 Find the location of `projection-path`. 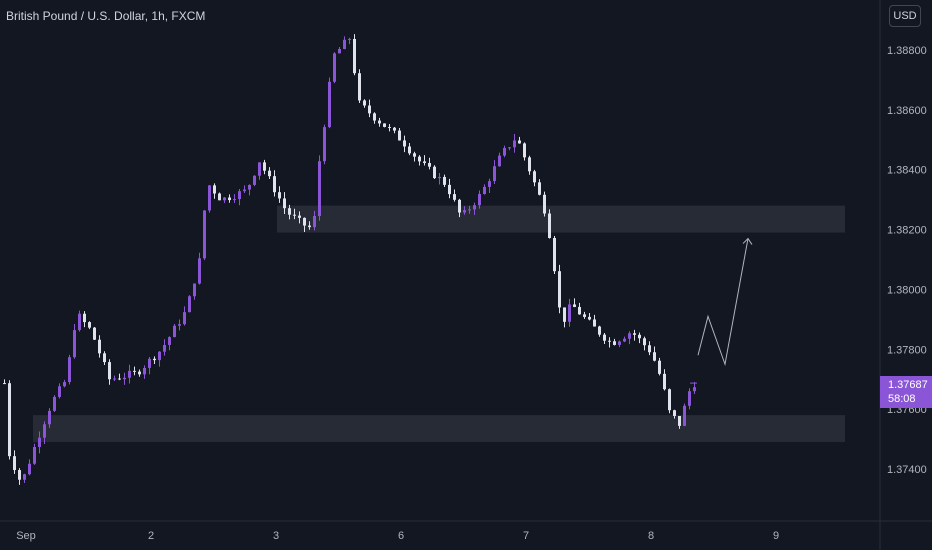

projection-path is located at coordinates (723, 302).